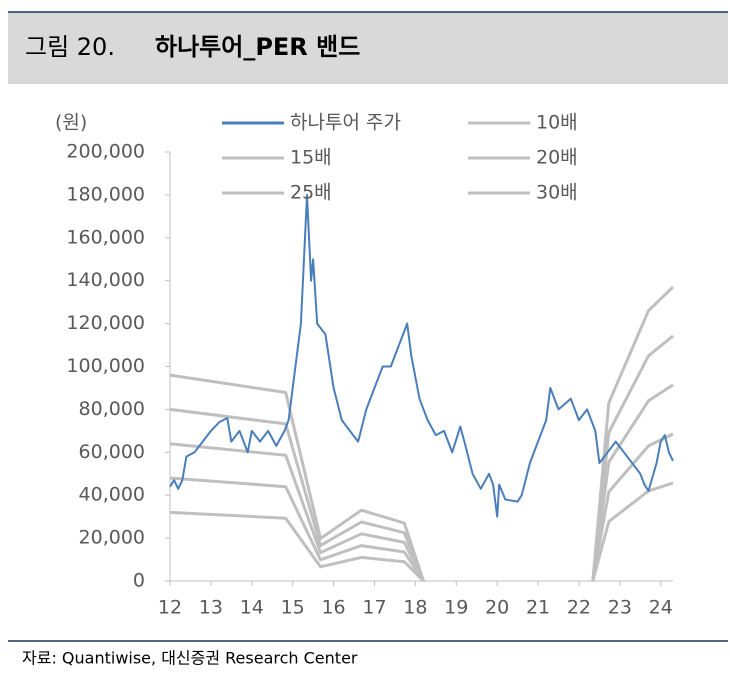  Describe the element at coordinates (112, 409) in the screenshot. I see `y-tick-label: 80,000` at that location.